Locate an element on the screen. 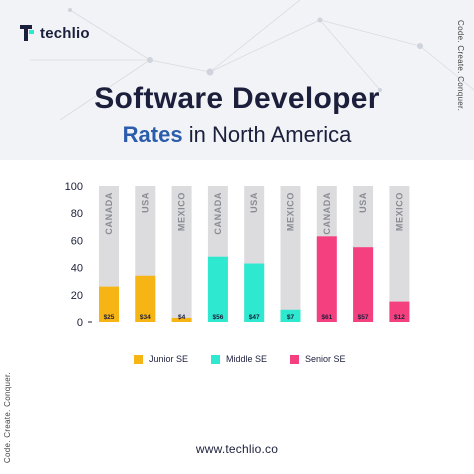  bar-junior-usa is located at coordinates (145, 298).